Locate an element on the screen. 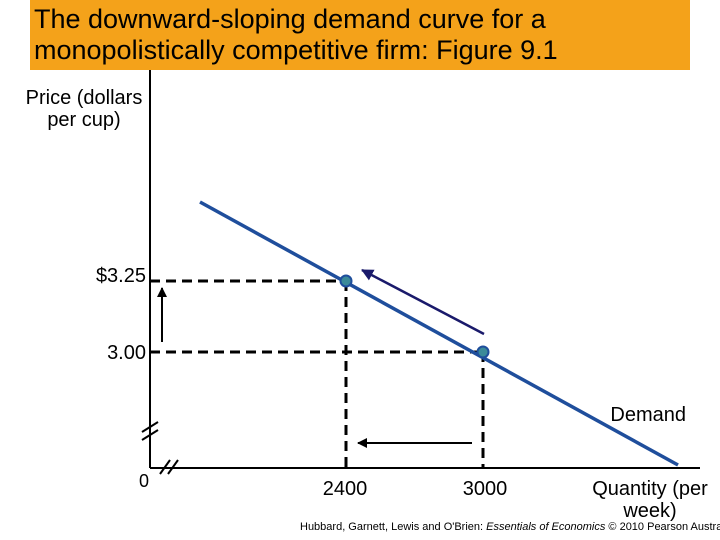  price-tick-325: $3.25 is located at coordinates (120, 276).